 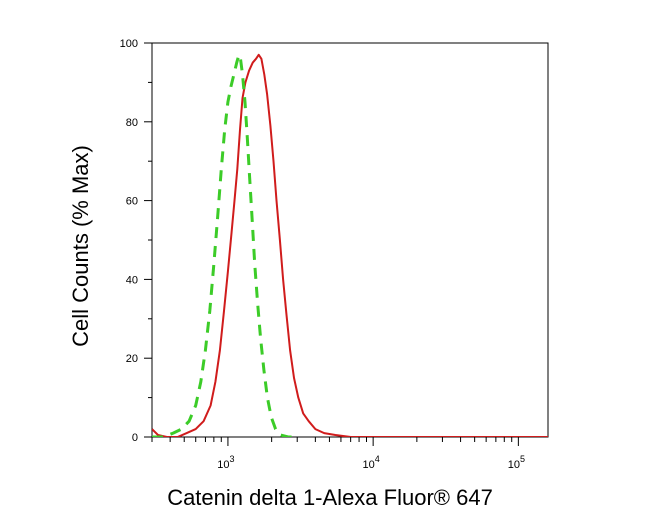 I want to click on x-tick-label: 10⁵, so click(x=516, y=462).